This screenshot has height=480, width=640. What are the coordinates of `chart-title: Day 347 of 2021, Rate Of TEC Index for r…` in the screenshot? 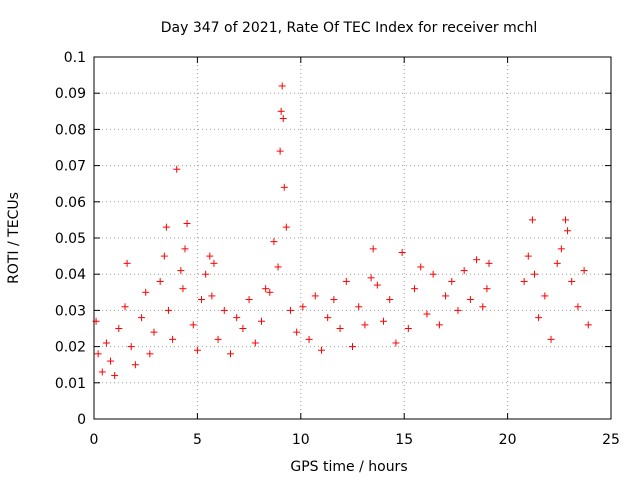 It's located at (349, 28).